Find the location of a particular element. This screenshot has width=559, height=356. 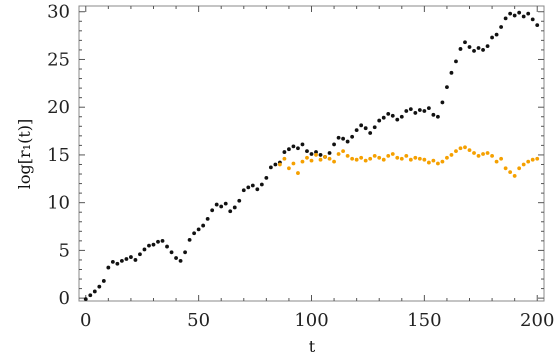

y-tick-label: 0 is located at coordinates (64, 298).